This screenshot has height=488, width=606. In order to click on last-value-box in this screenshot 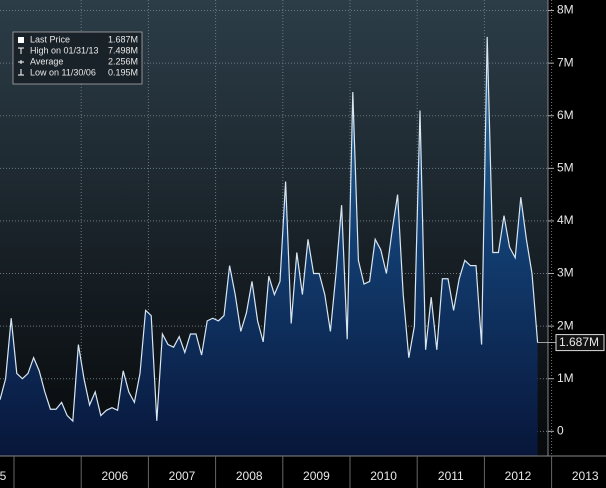, I will do `click(580, 343)`.